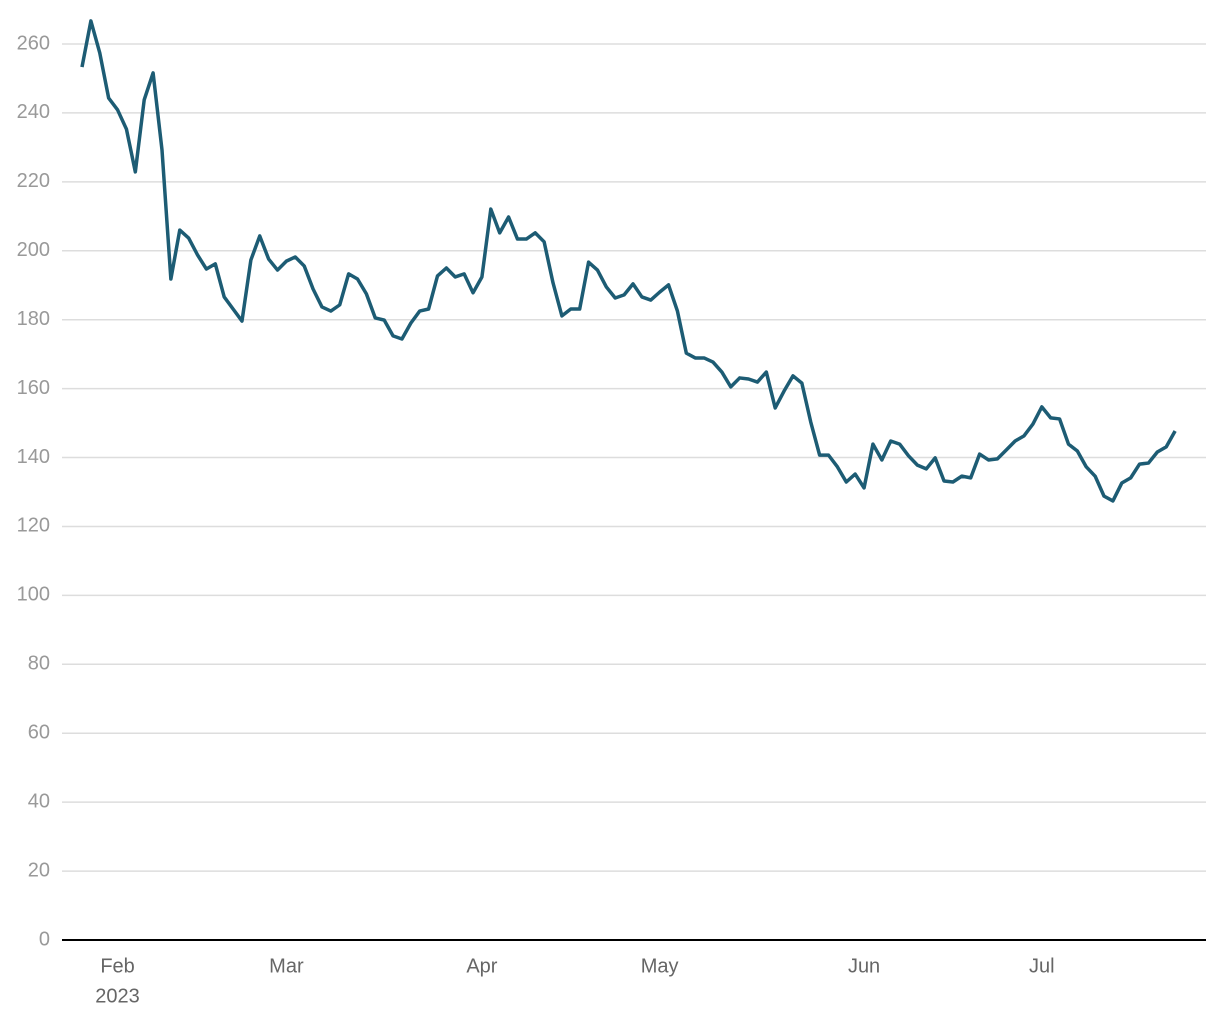 The height and width of the screenshot is (1025, 1220). I want to click on y-tick-label: 0, so click(44, 939).